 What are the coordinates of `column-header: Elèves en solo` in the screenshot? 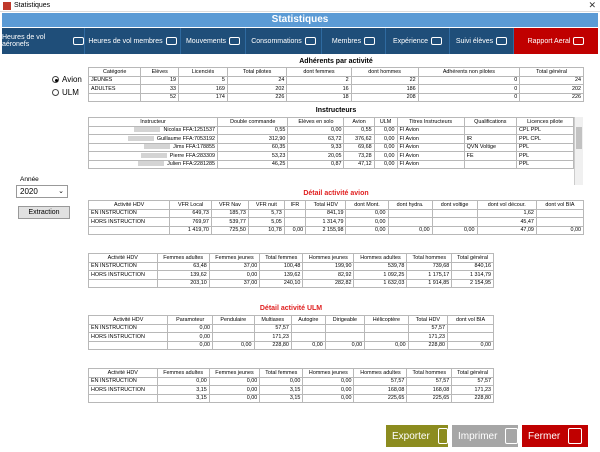 It's located at (316, 122).